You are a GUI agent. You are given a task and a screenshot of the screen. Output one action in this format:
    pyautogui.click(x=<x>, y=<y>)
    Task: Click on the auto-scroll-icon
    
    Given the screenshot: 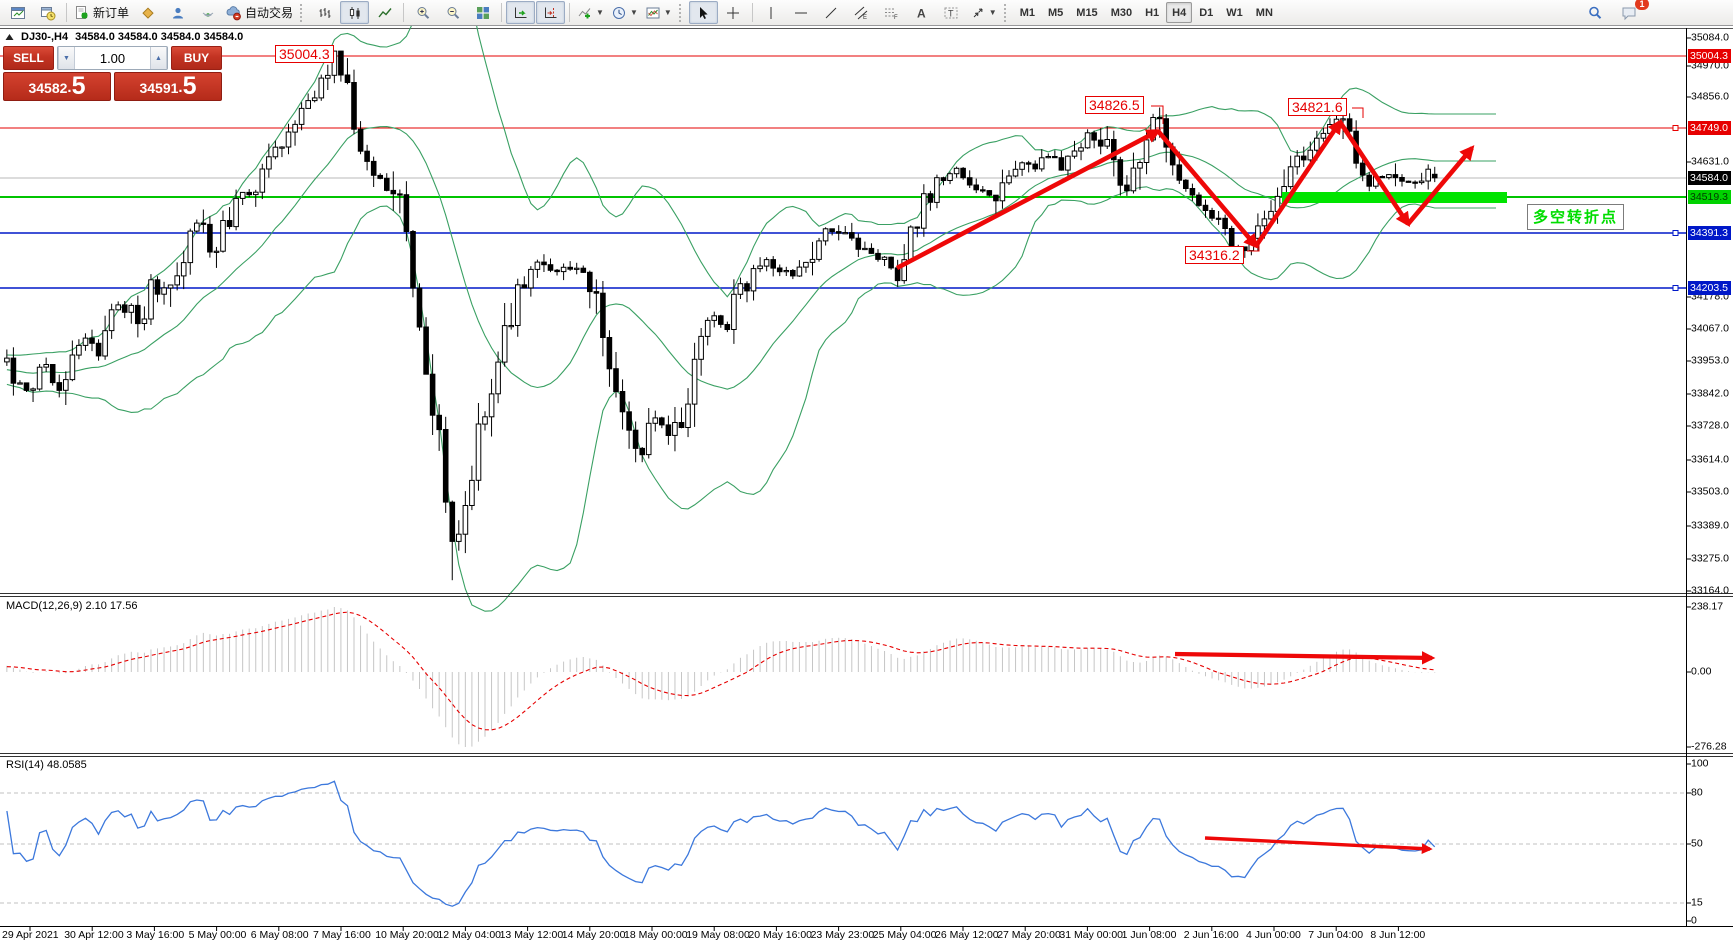 What is the action you would take?
    pyautogui.click(x=521, y=13)
    